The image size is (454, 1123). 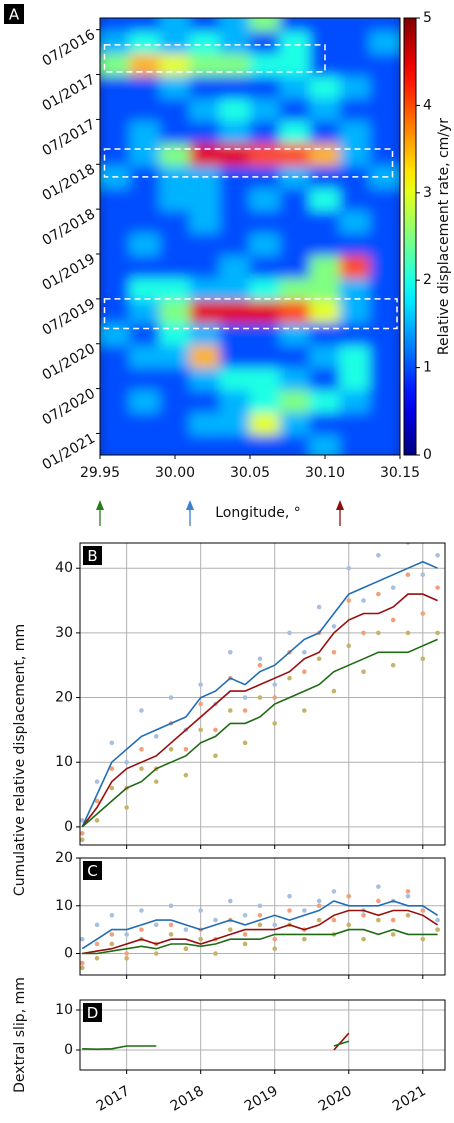 What do you see at coordinates (427, 18) in the screenshot?
I see `colorbar-tick-label: 5` at bounding box center [427, 18].